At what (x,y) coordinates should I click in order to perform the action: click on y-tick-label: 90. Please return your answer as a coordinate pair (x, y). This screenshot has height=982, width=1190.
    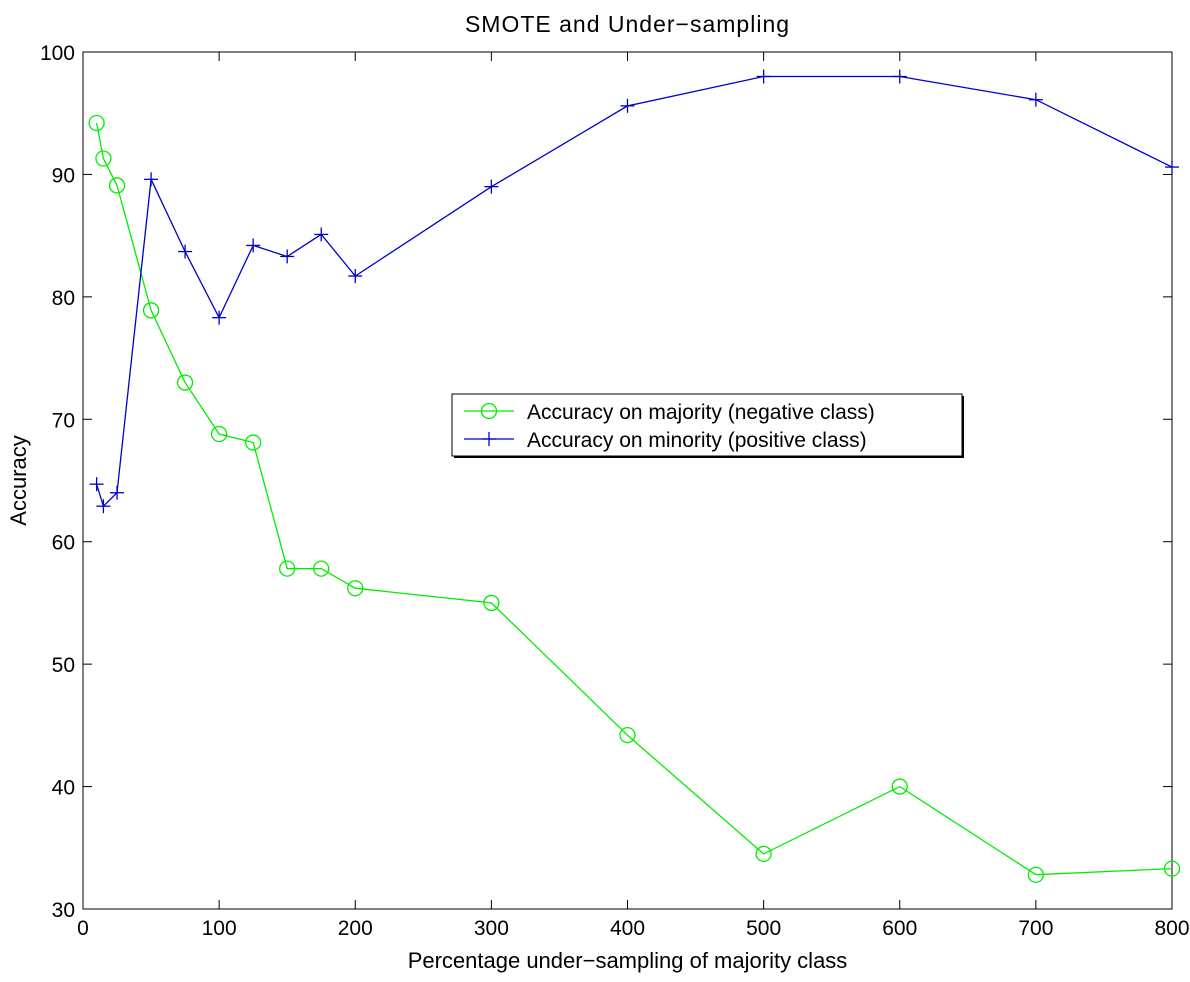
    Looking at the image, I should click on (63, 175).